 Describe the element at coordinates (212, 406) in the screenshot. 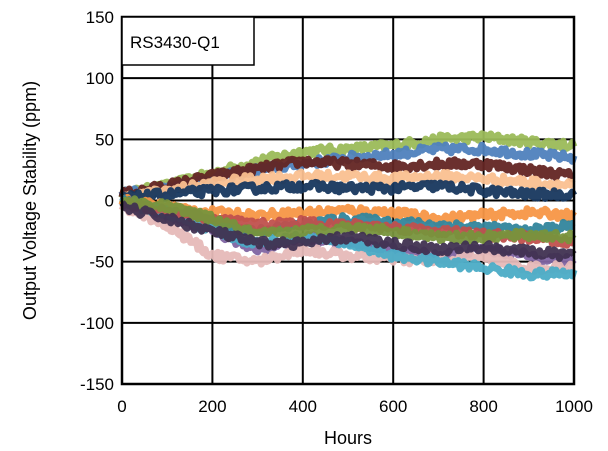

I see `x-tick-label: 200` at that location.